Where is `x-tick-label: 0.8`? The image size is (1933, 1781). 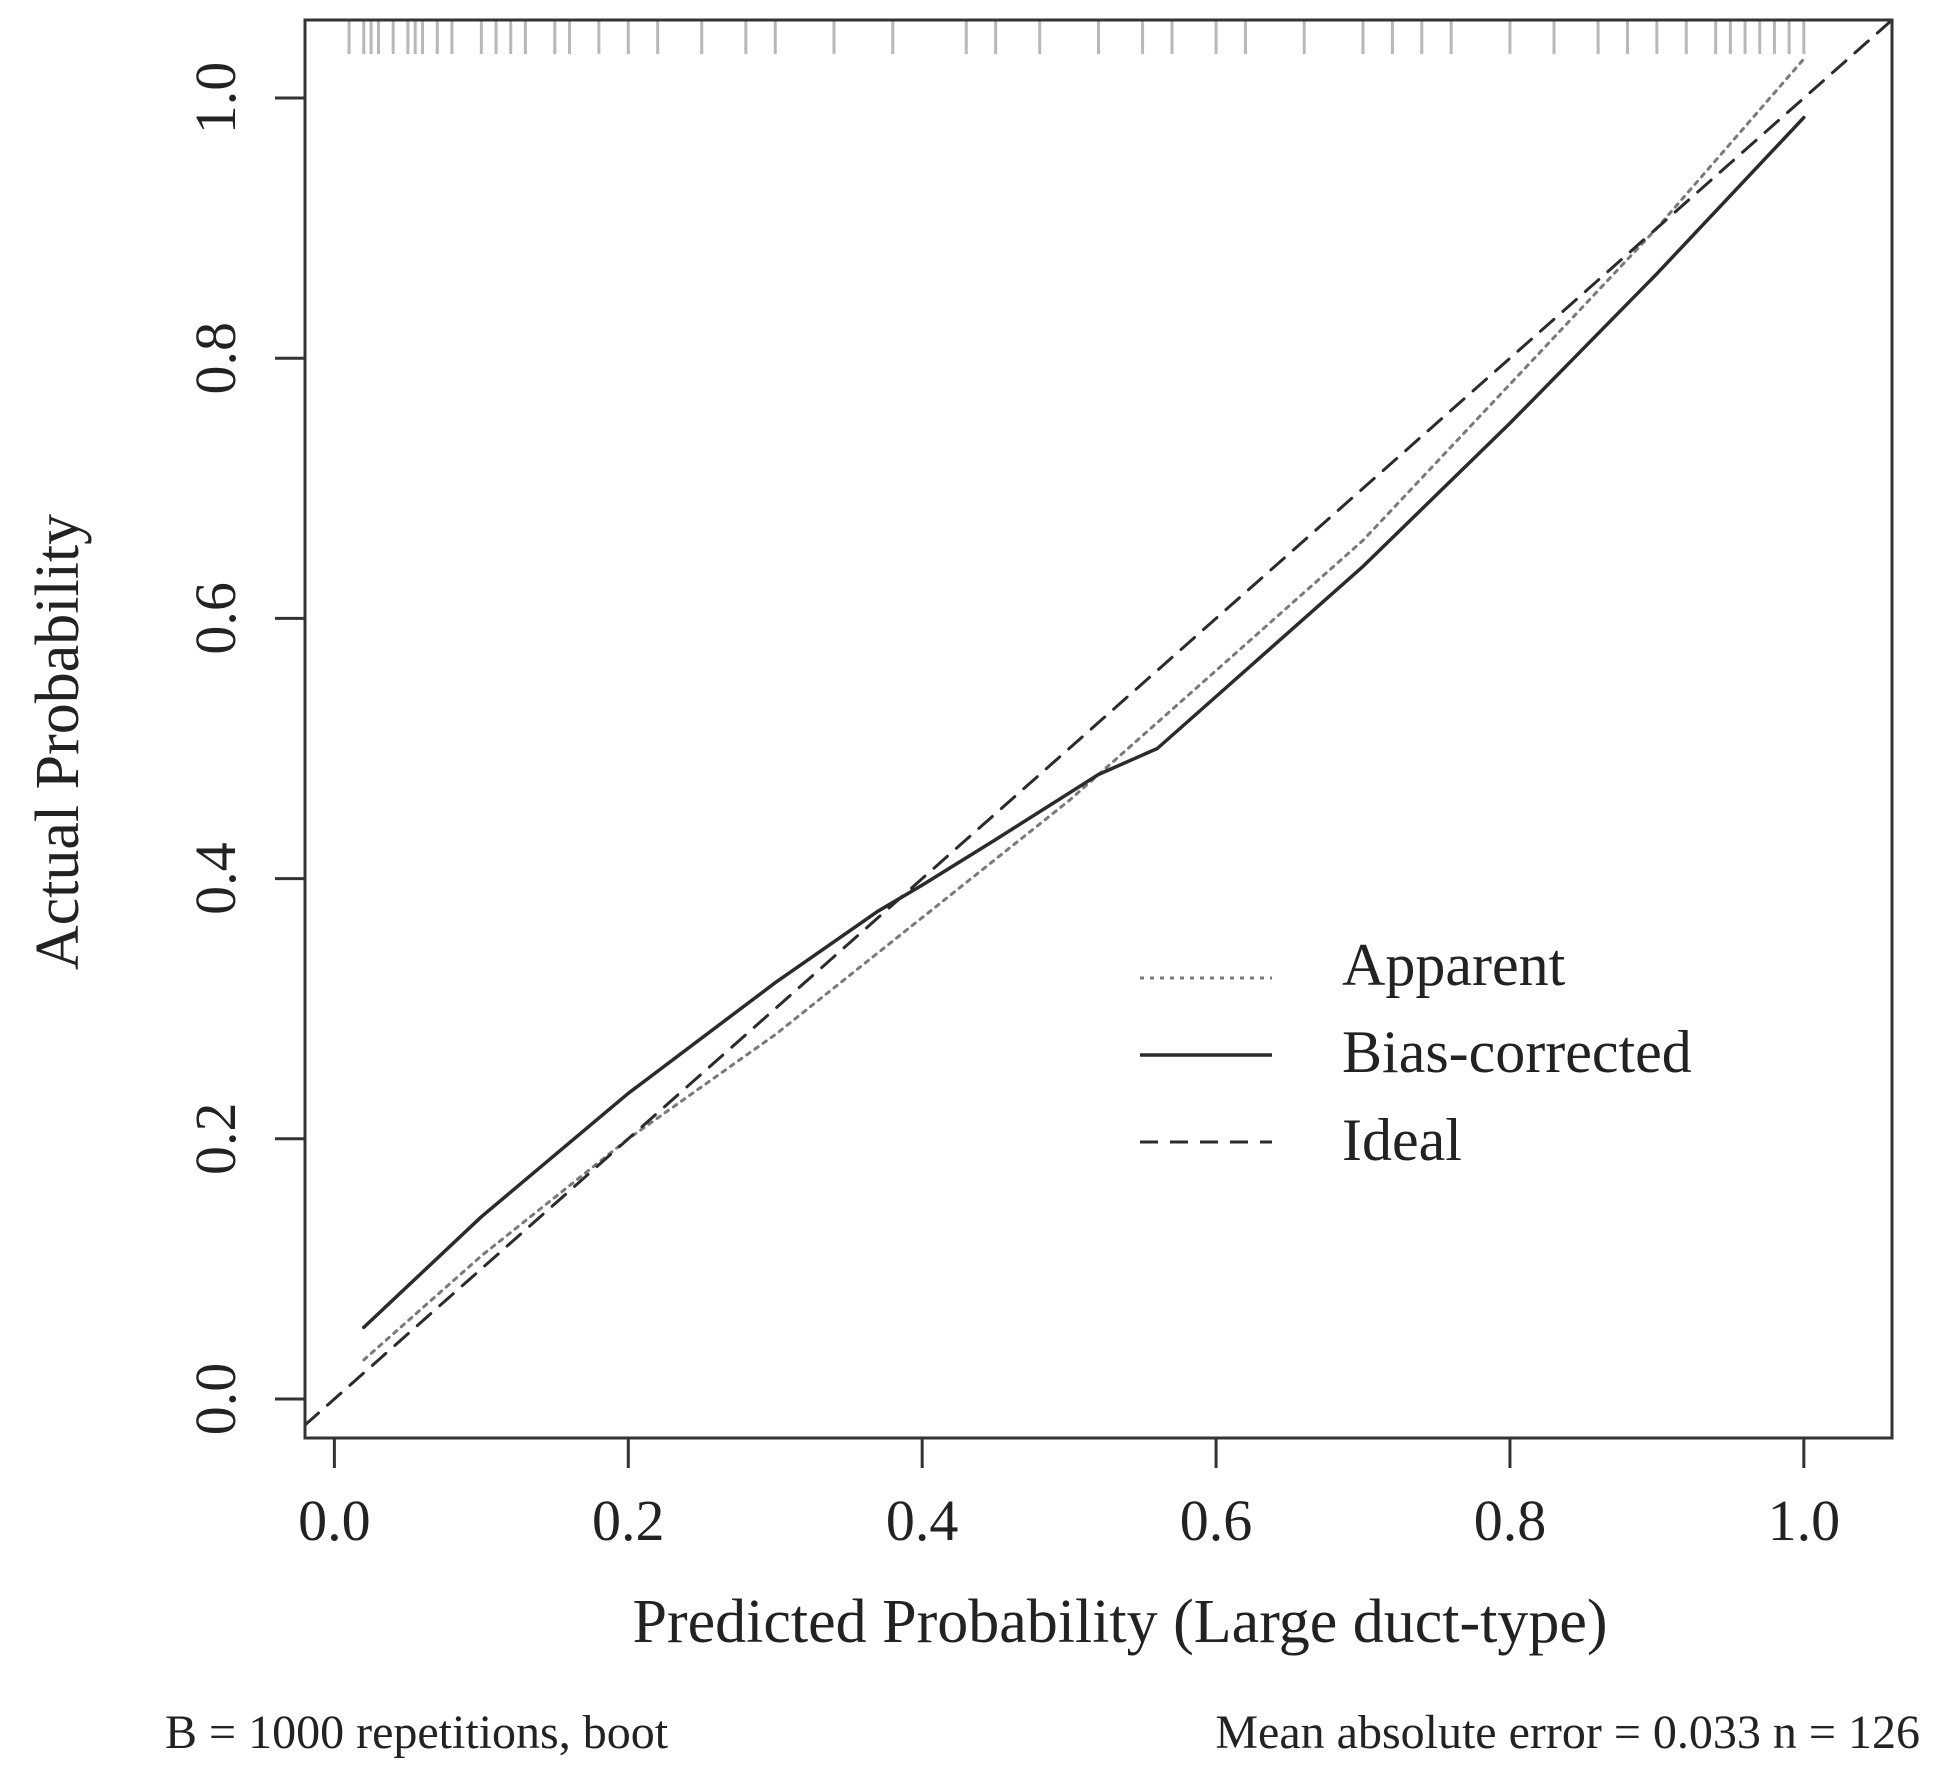 x-tick-label: 0.8 is located at coordinates (1510, 1520).